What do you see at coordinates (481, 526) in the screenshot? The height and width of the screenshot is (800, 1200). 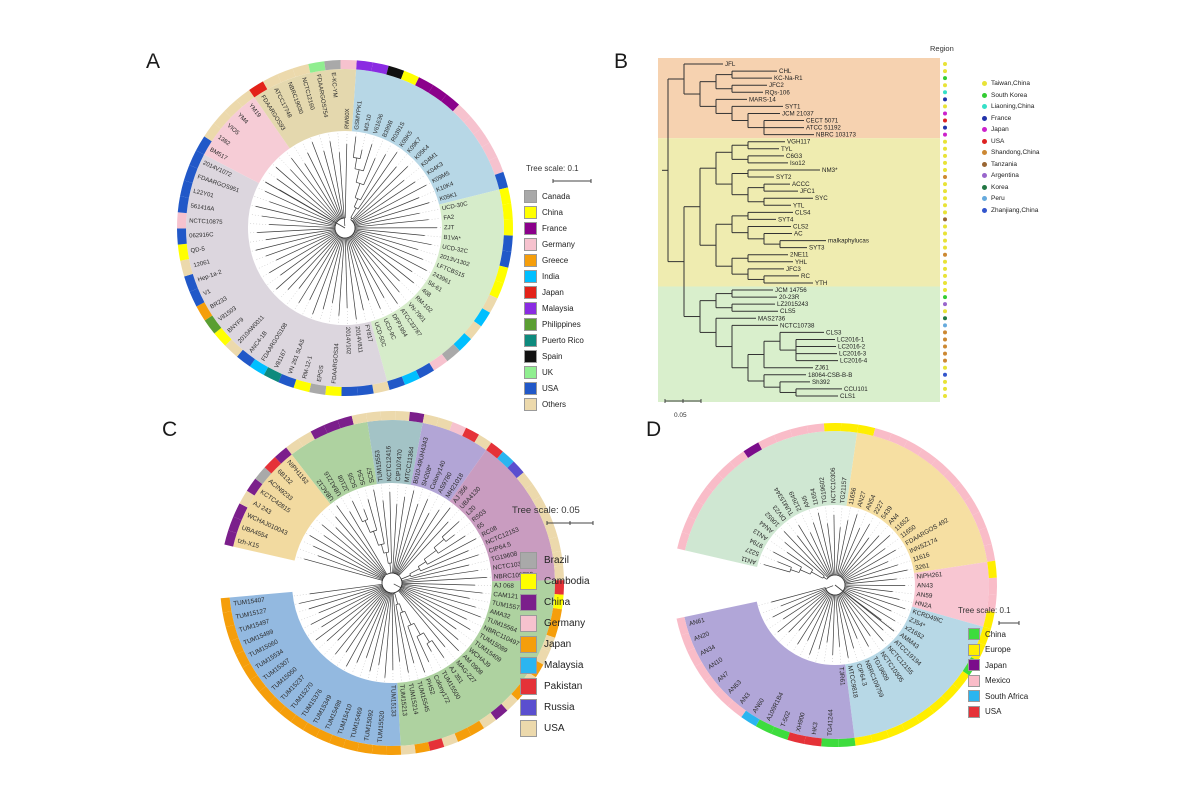 I see `tip-label: 65` at bounding box center [481, 526].